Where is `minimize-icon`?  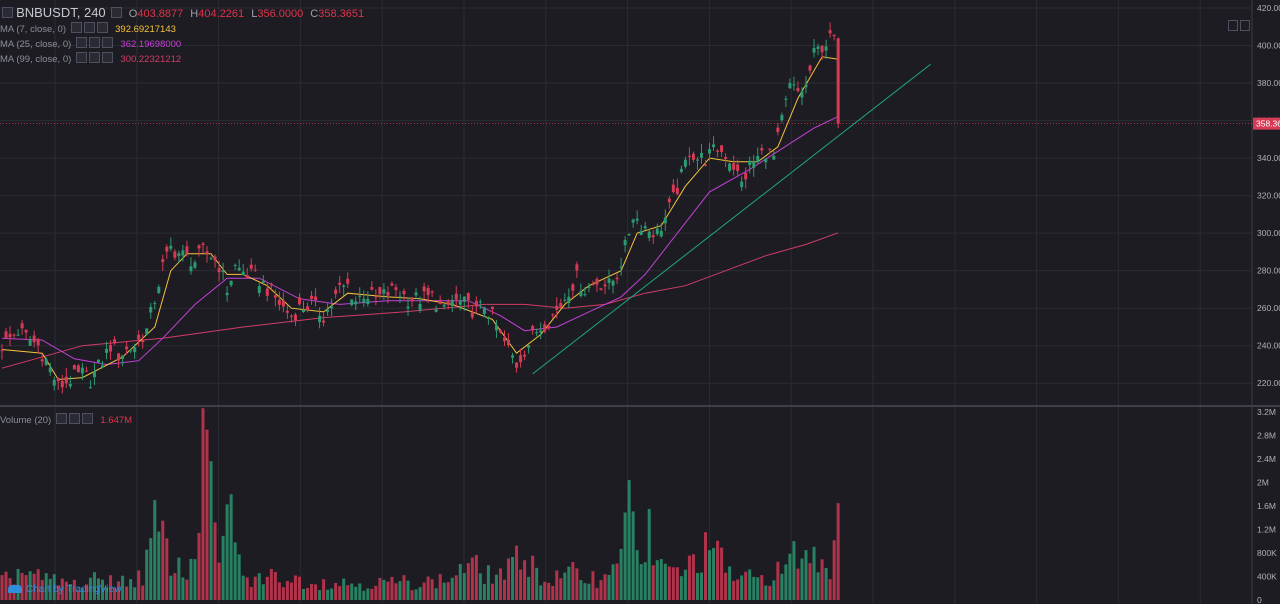 minimize-icon is located at coordinates (1245, 25).